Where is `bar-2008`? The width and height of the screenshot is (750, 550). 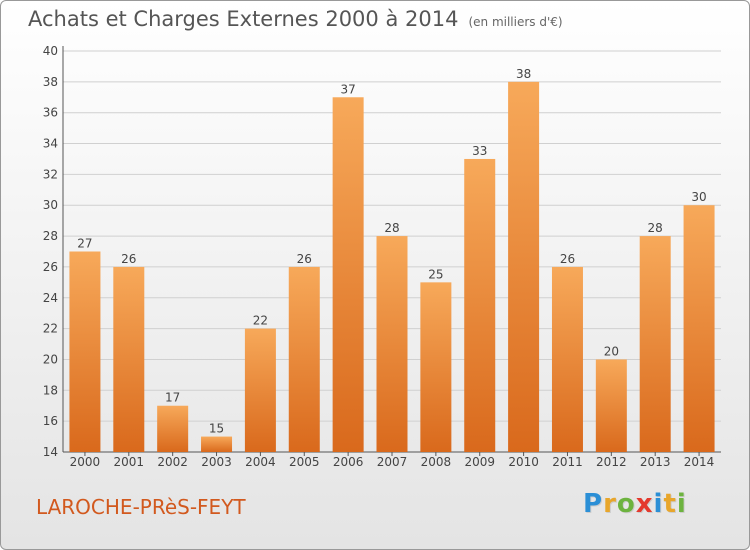 bar-2008 is located at coordinates (436, 367).